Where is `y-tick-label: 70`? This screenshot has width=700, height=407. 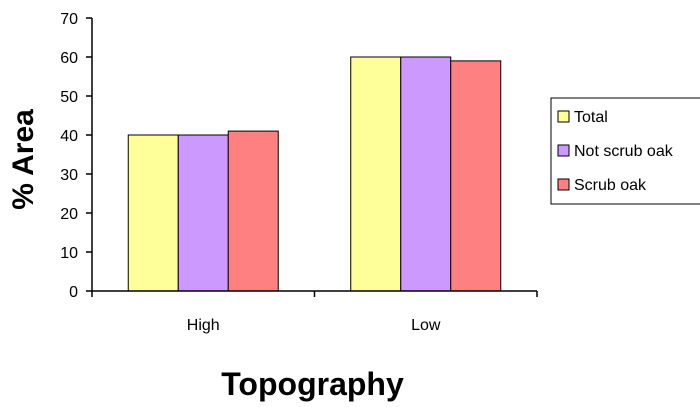 y-tick-label: 70 is located at coordinates (69, 19).